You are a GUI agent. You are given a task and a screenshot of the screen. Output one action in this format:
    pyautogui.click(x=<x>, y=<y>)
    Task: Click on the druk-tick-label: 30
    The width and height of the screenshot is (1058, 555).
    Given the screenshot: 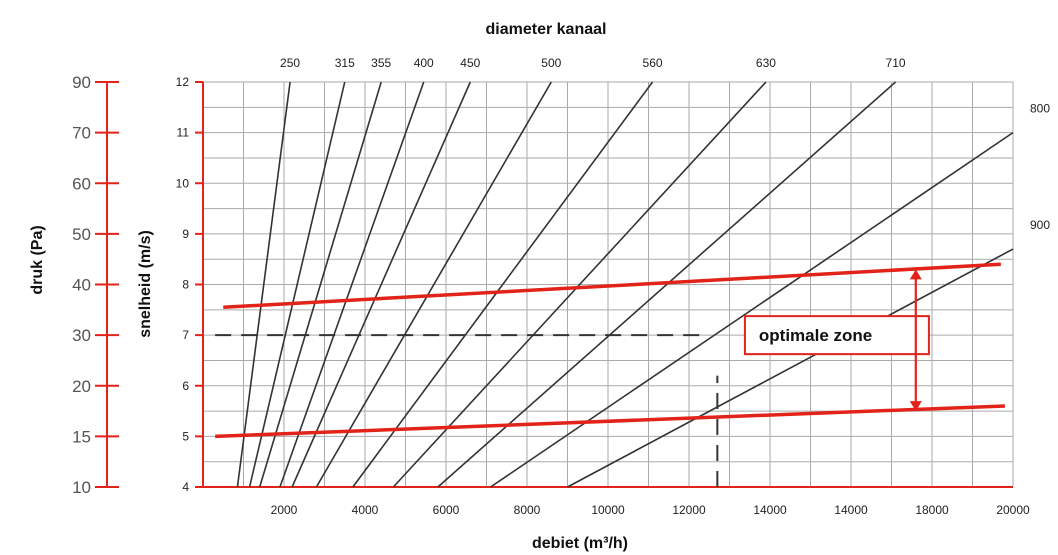 What is the action you would take?
    pyautogui.click(x=81, y=335)
    